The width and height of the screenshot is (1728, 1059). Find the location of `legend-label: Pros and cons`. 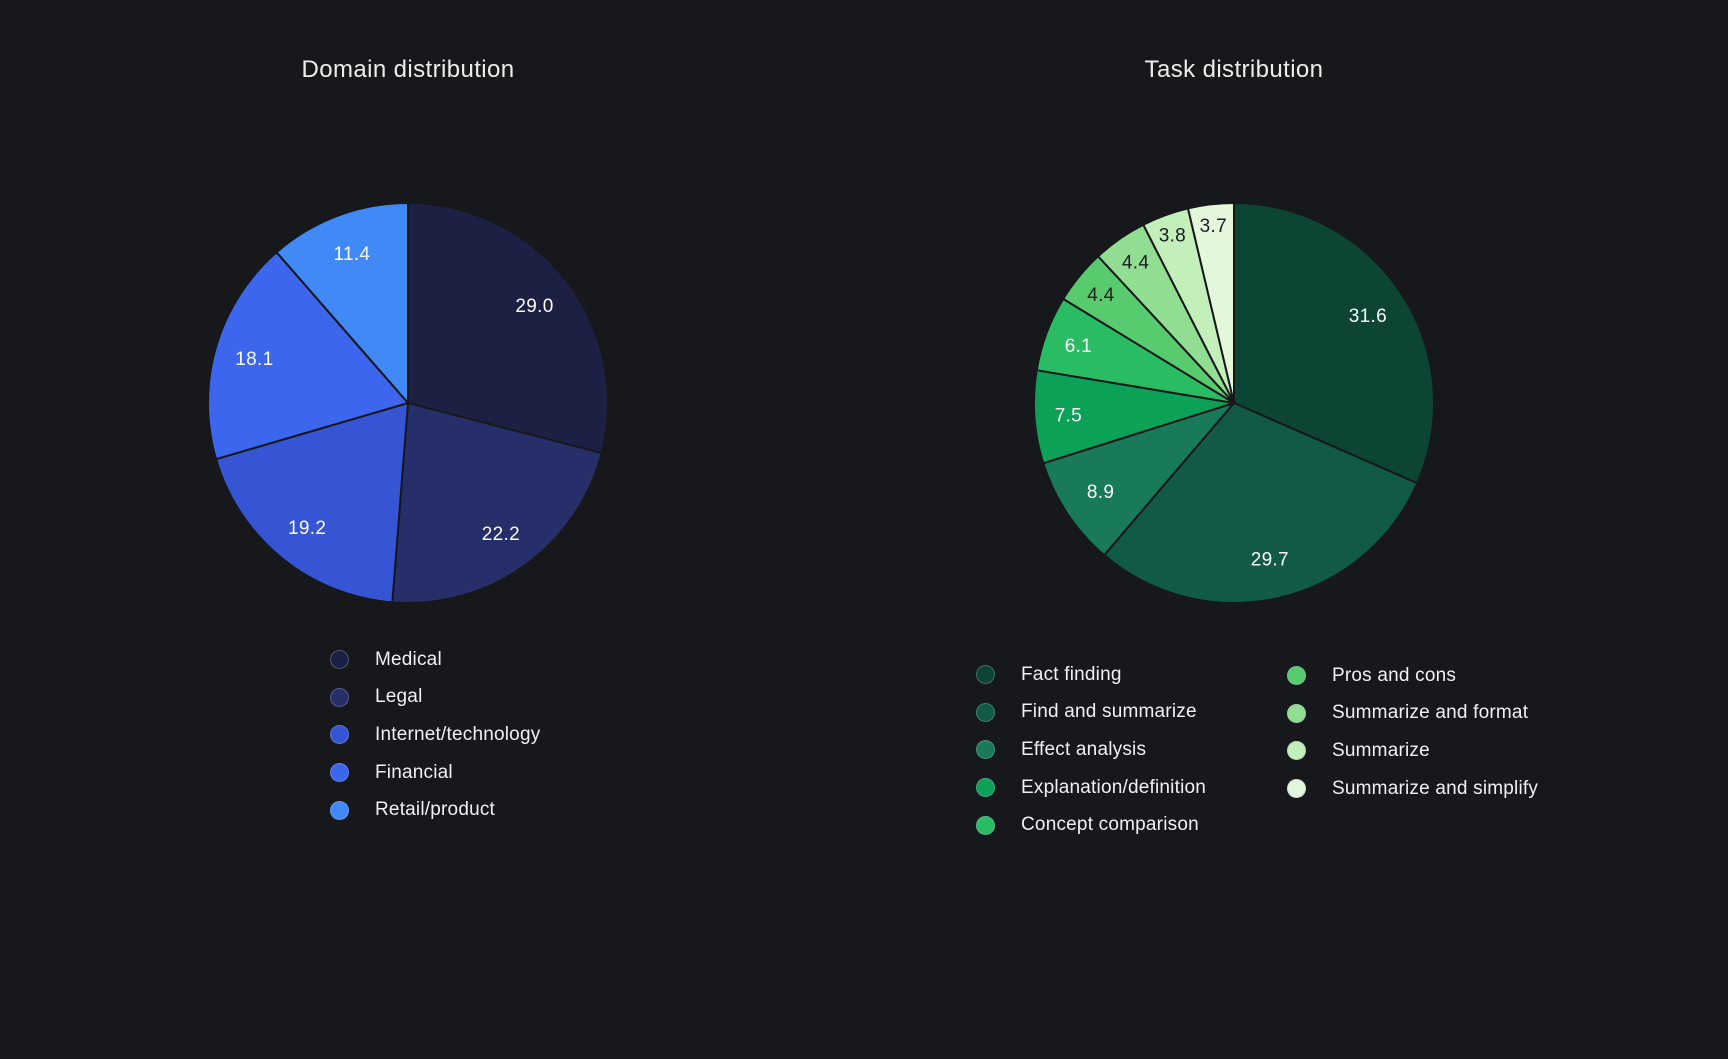

legend-label: Pros and cons is located at coordinates (1394, 675).